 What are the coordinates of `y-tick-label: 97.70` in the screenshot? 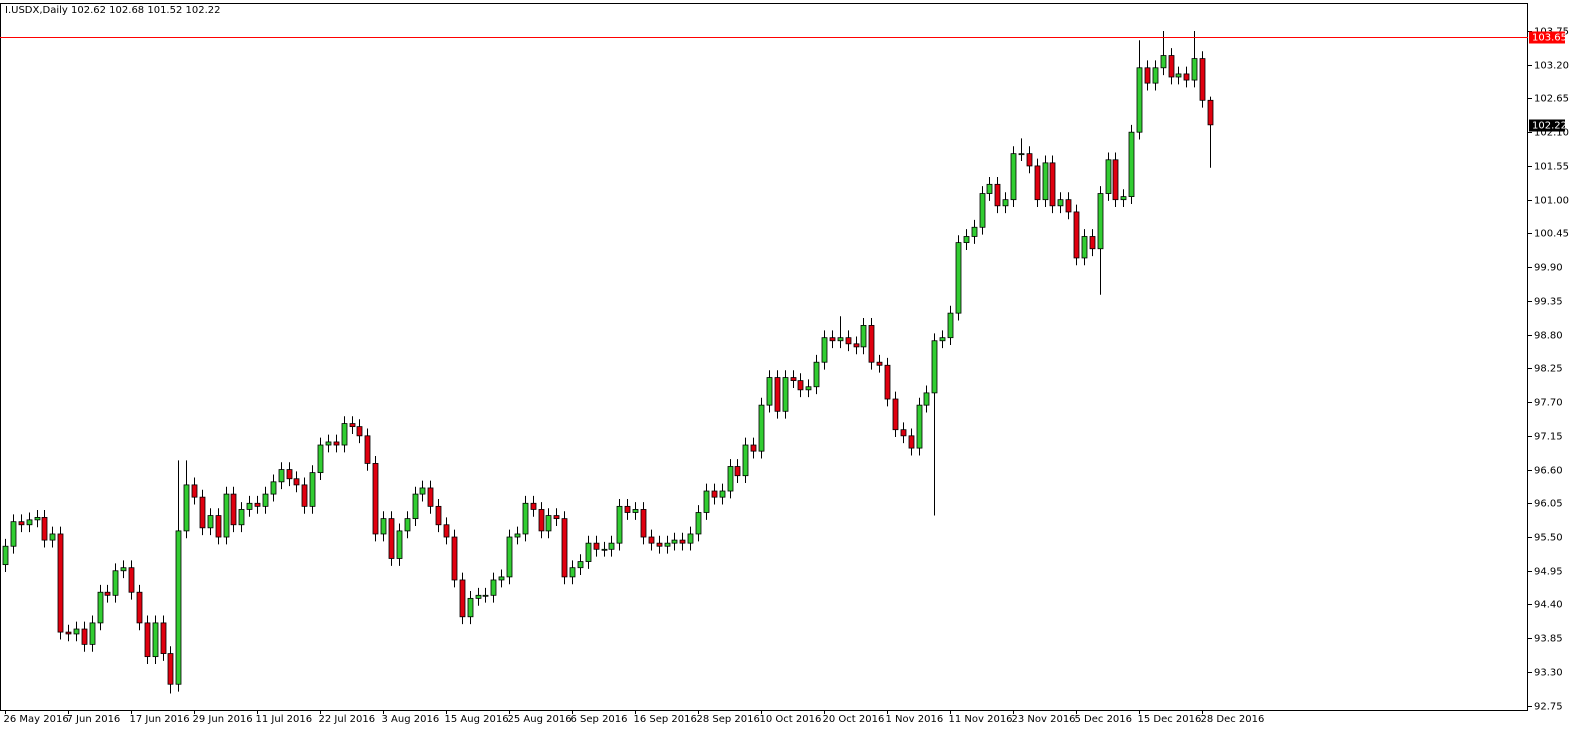 It's located at (1548, 403).